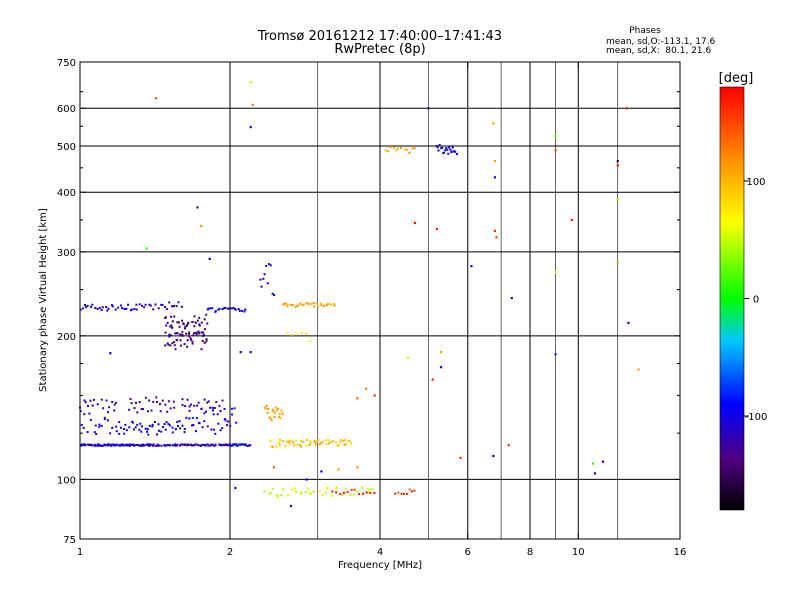  Describe the element at coordinates (755, 300) in the screenshot. I see `colorbar-ticks: 100 0 -100` at that location.